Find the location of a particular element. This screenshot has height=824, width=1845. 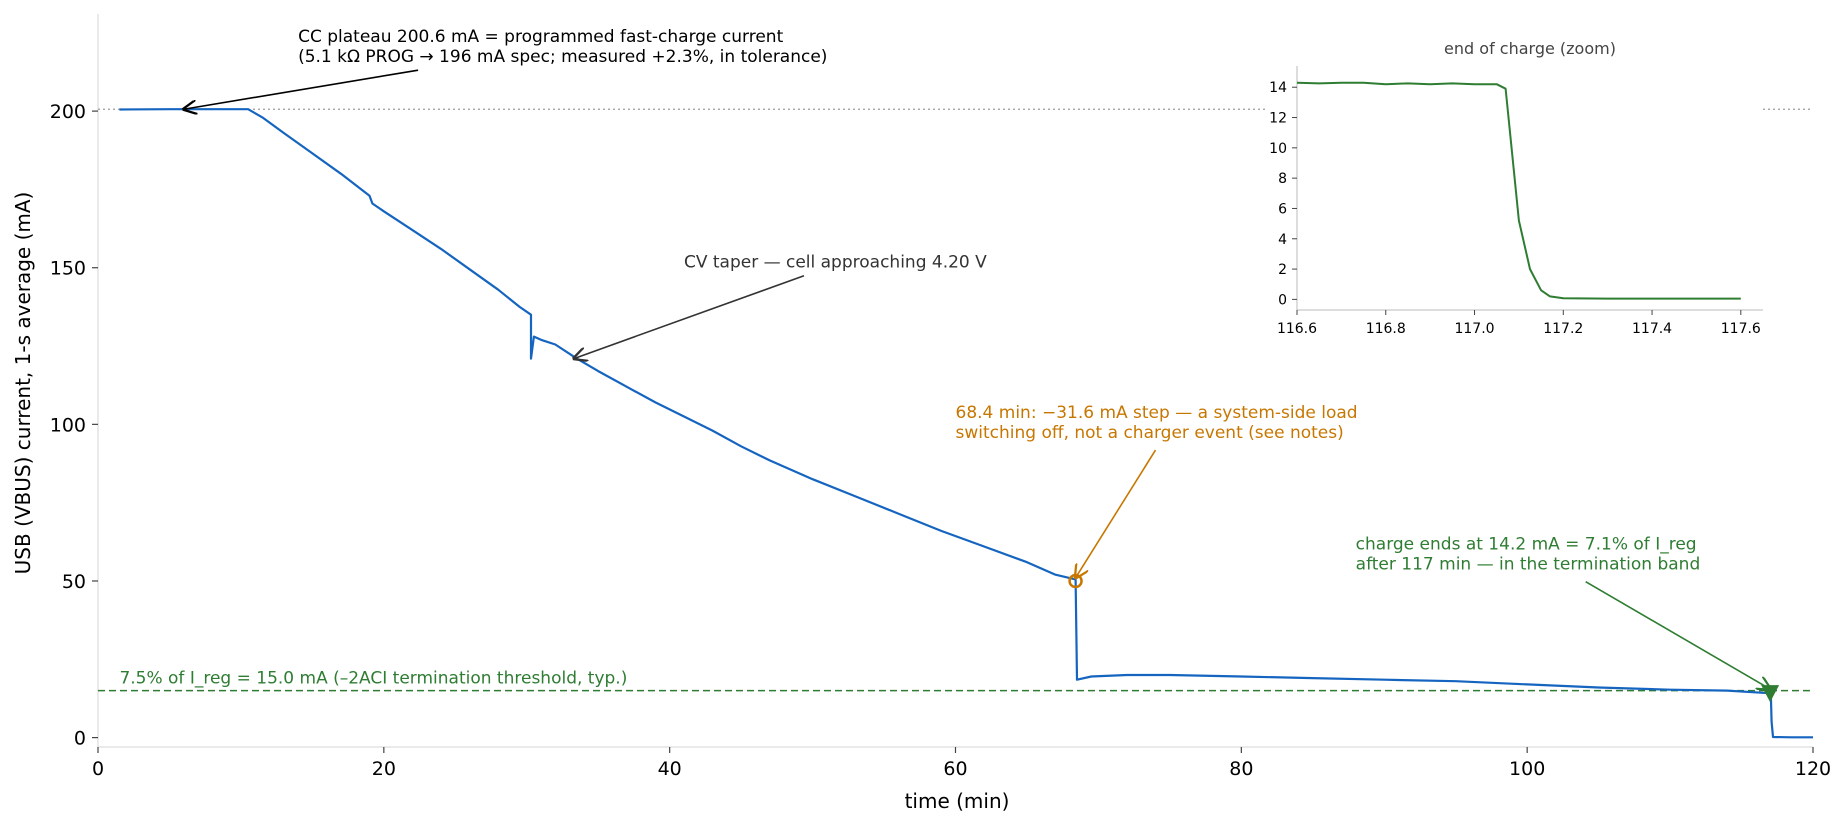

x-tick-label: 0 is located at coordinates (98, 769).